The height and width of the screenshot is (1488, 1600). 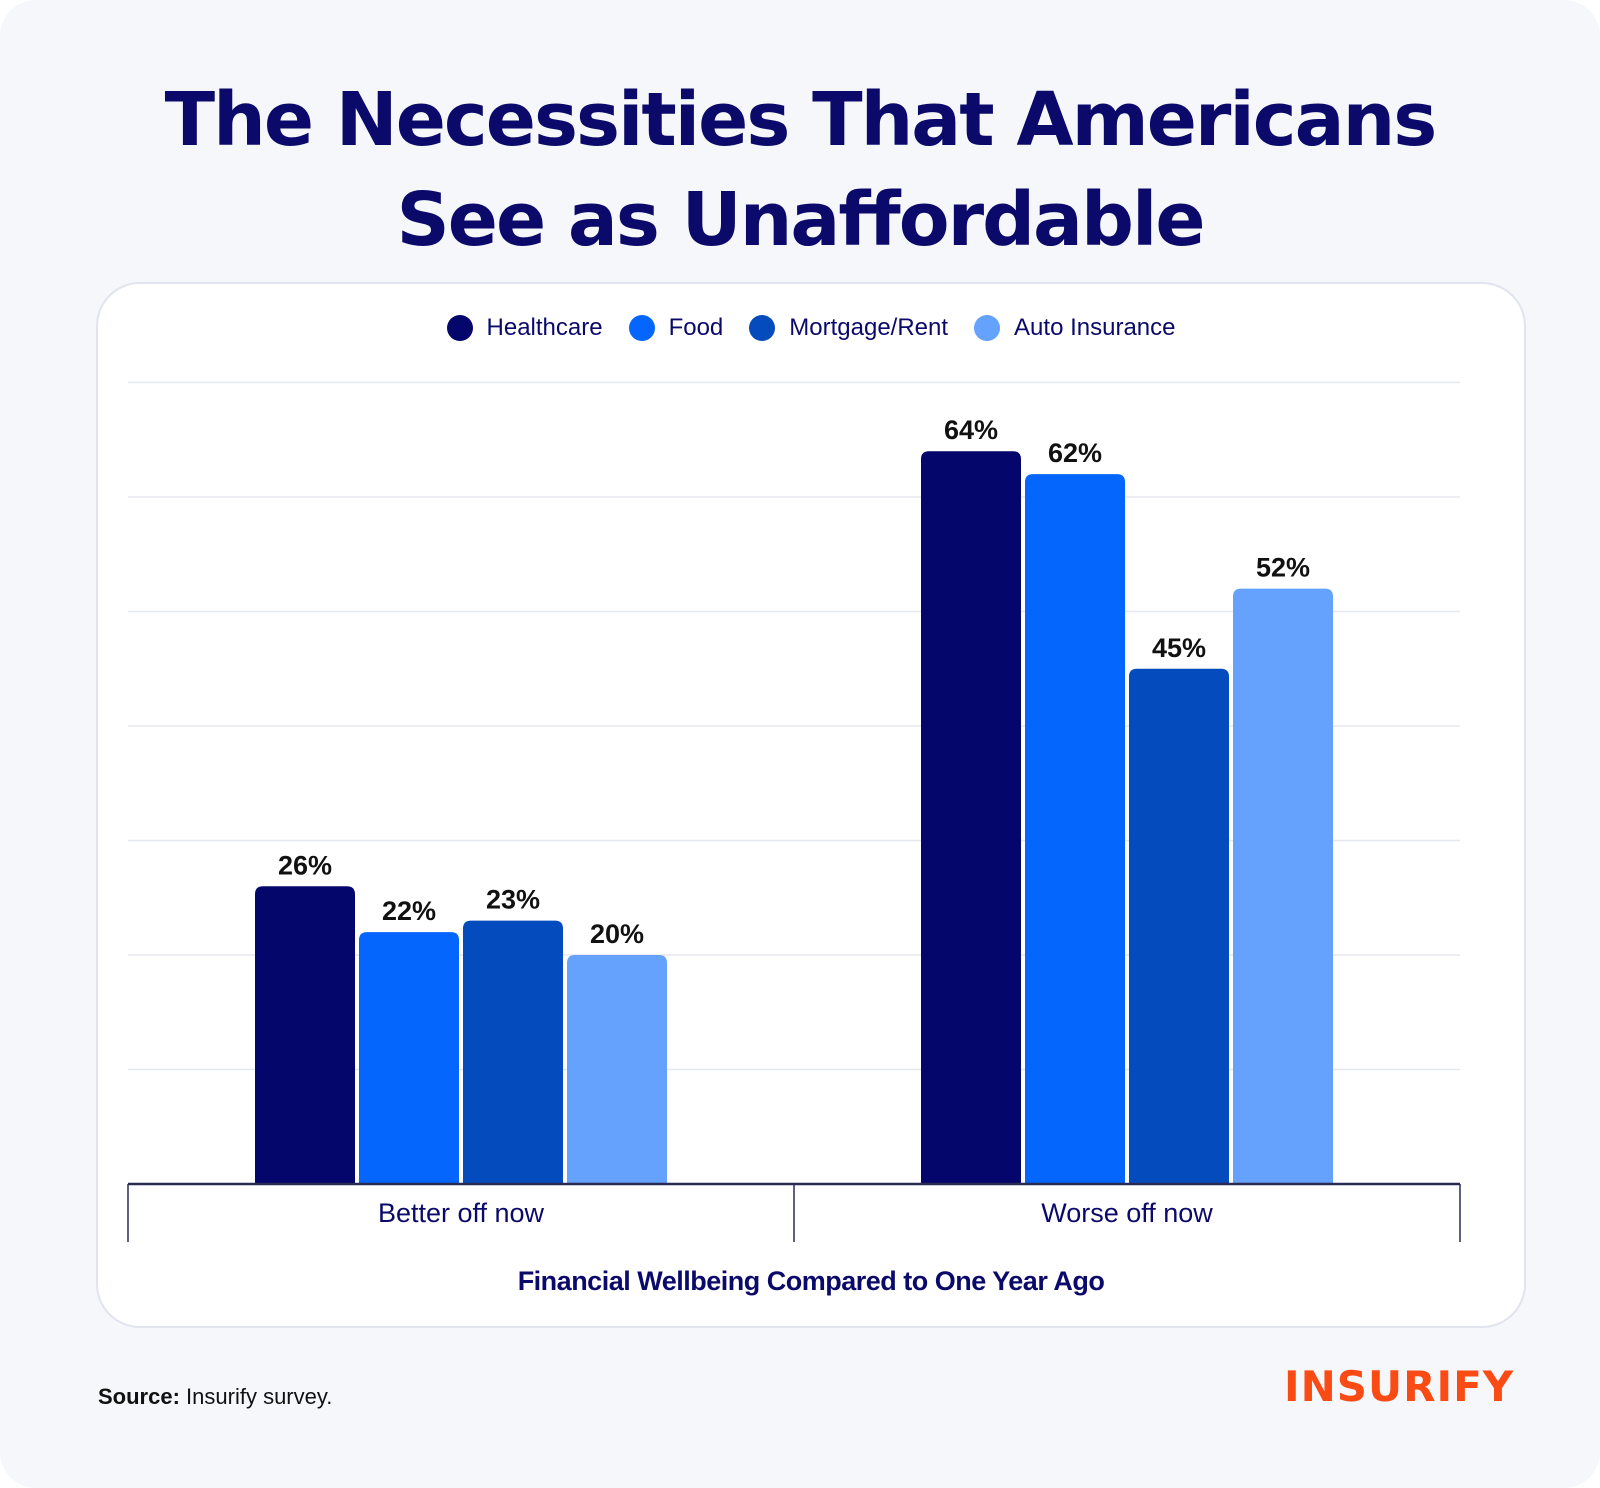 What do you see at coordinates (139, 1396) in the screenshot?
I see `source-label: Source:` at bounding box center [139, 1396].